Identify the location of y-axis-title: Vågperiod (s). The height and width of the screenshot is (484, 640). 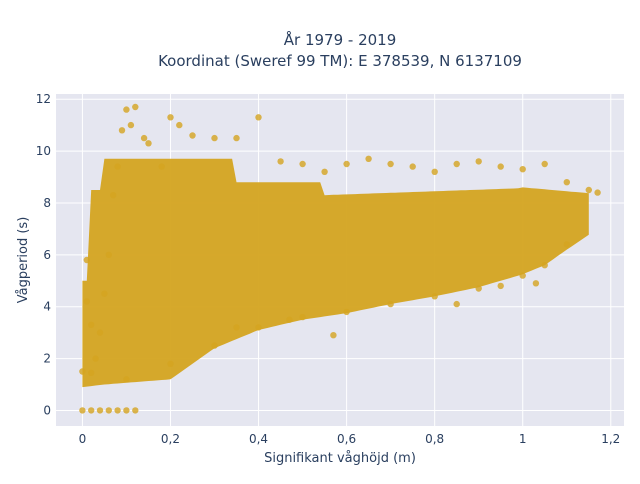
(23, 260).